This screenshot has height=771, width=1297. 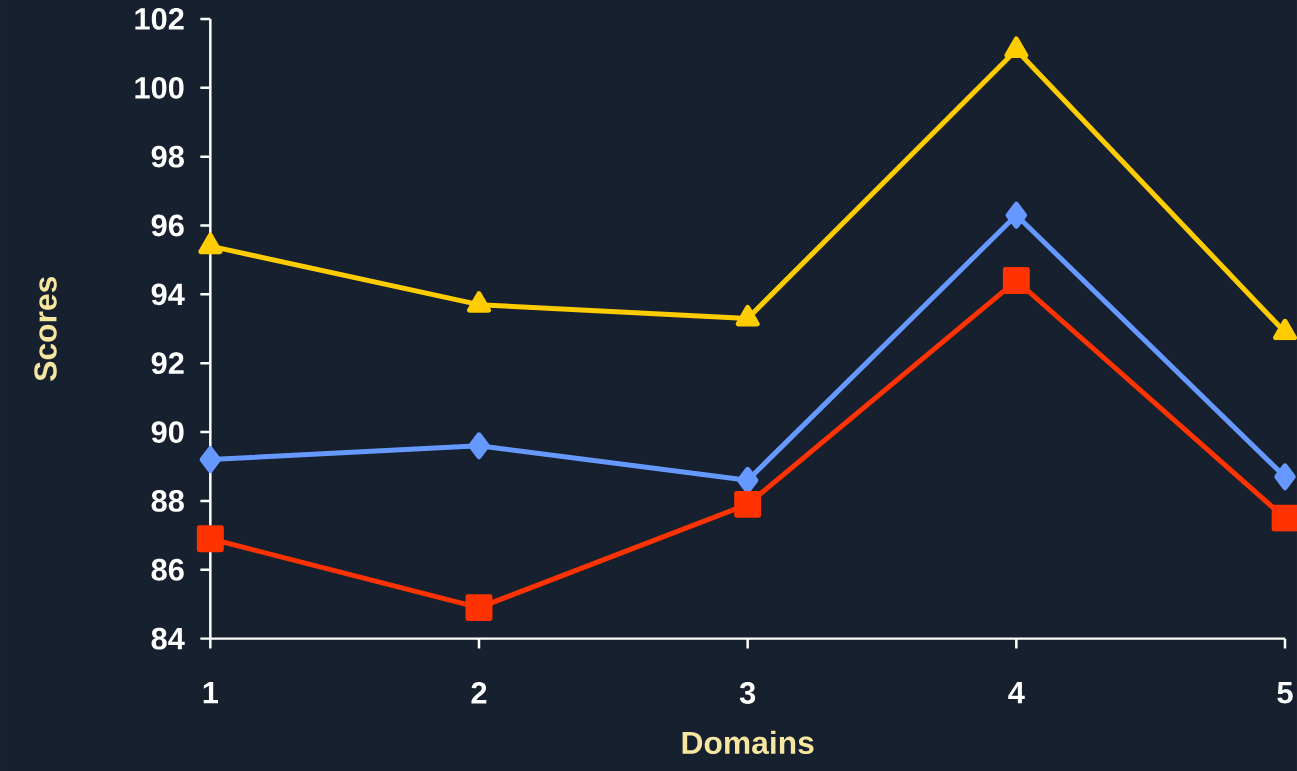 I want to click on x-tick-label: 4, so click(x=1016, y=692).